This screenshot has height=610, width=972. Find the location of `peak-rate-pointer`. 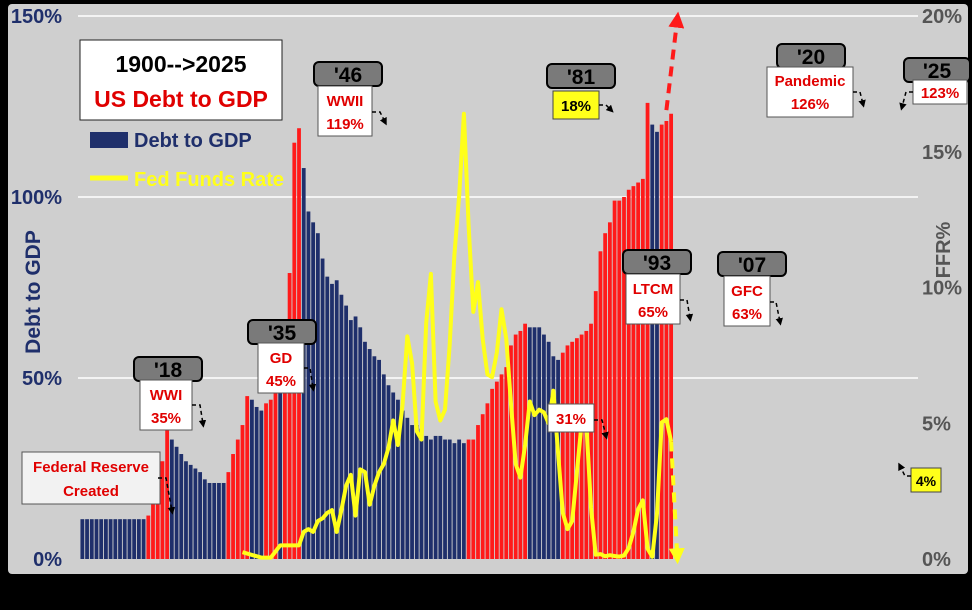

peak-rate-pointer is located at coordinates (606, 108).